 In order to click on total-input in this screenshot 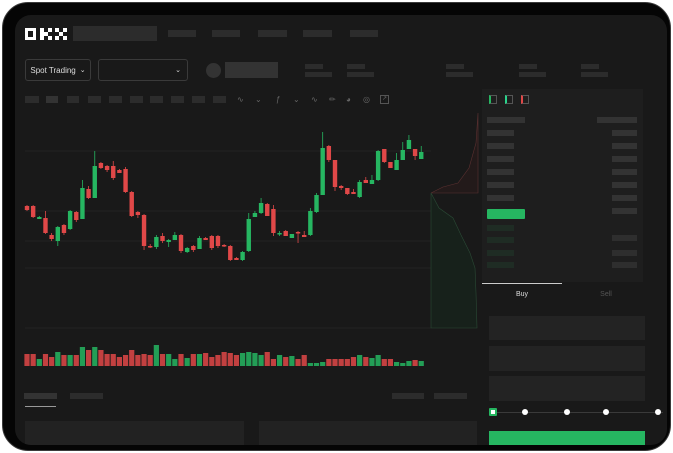, I will do `click(567, 388)`.